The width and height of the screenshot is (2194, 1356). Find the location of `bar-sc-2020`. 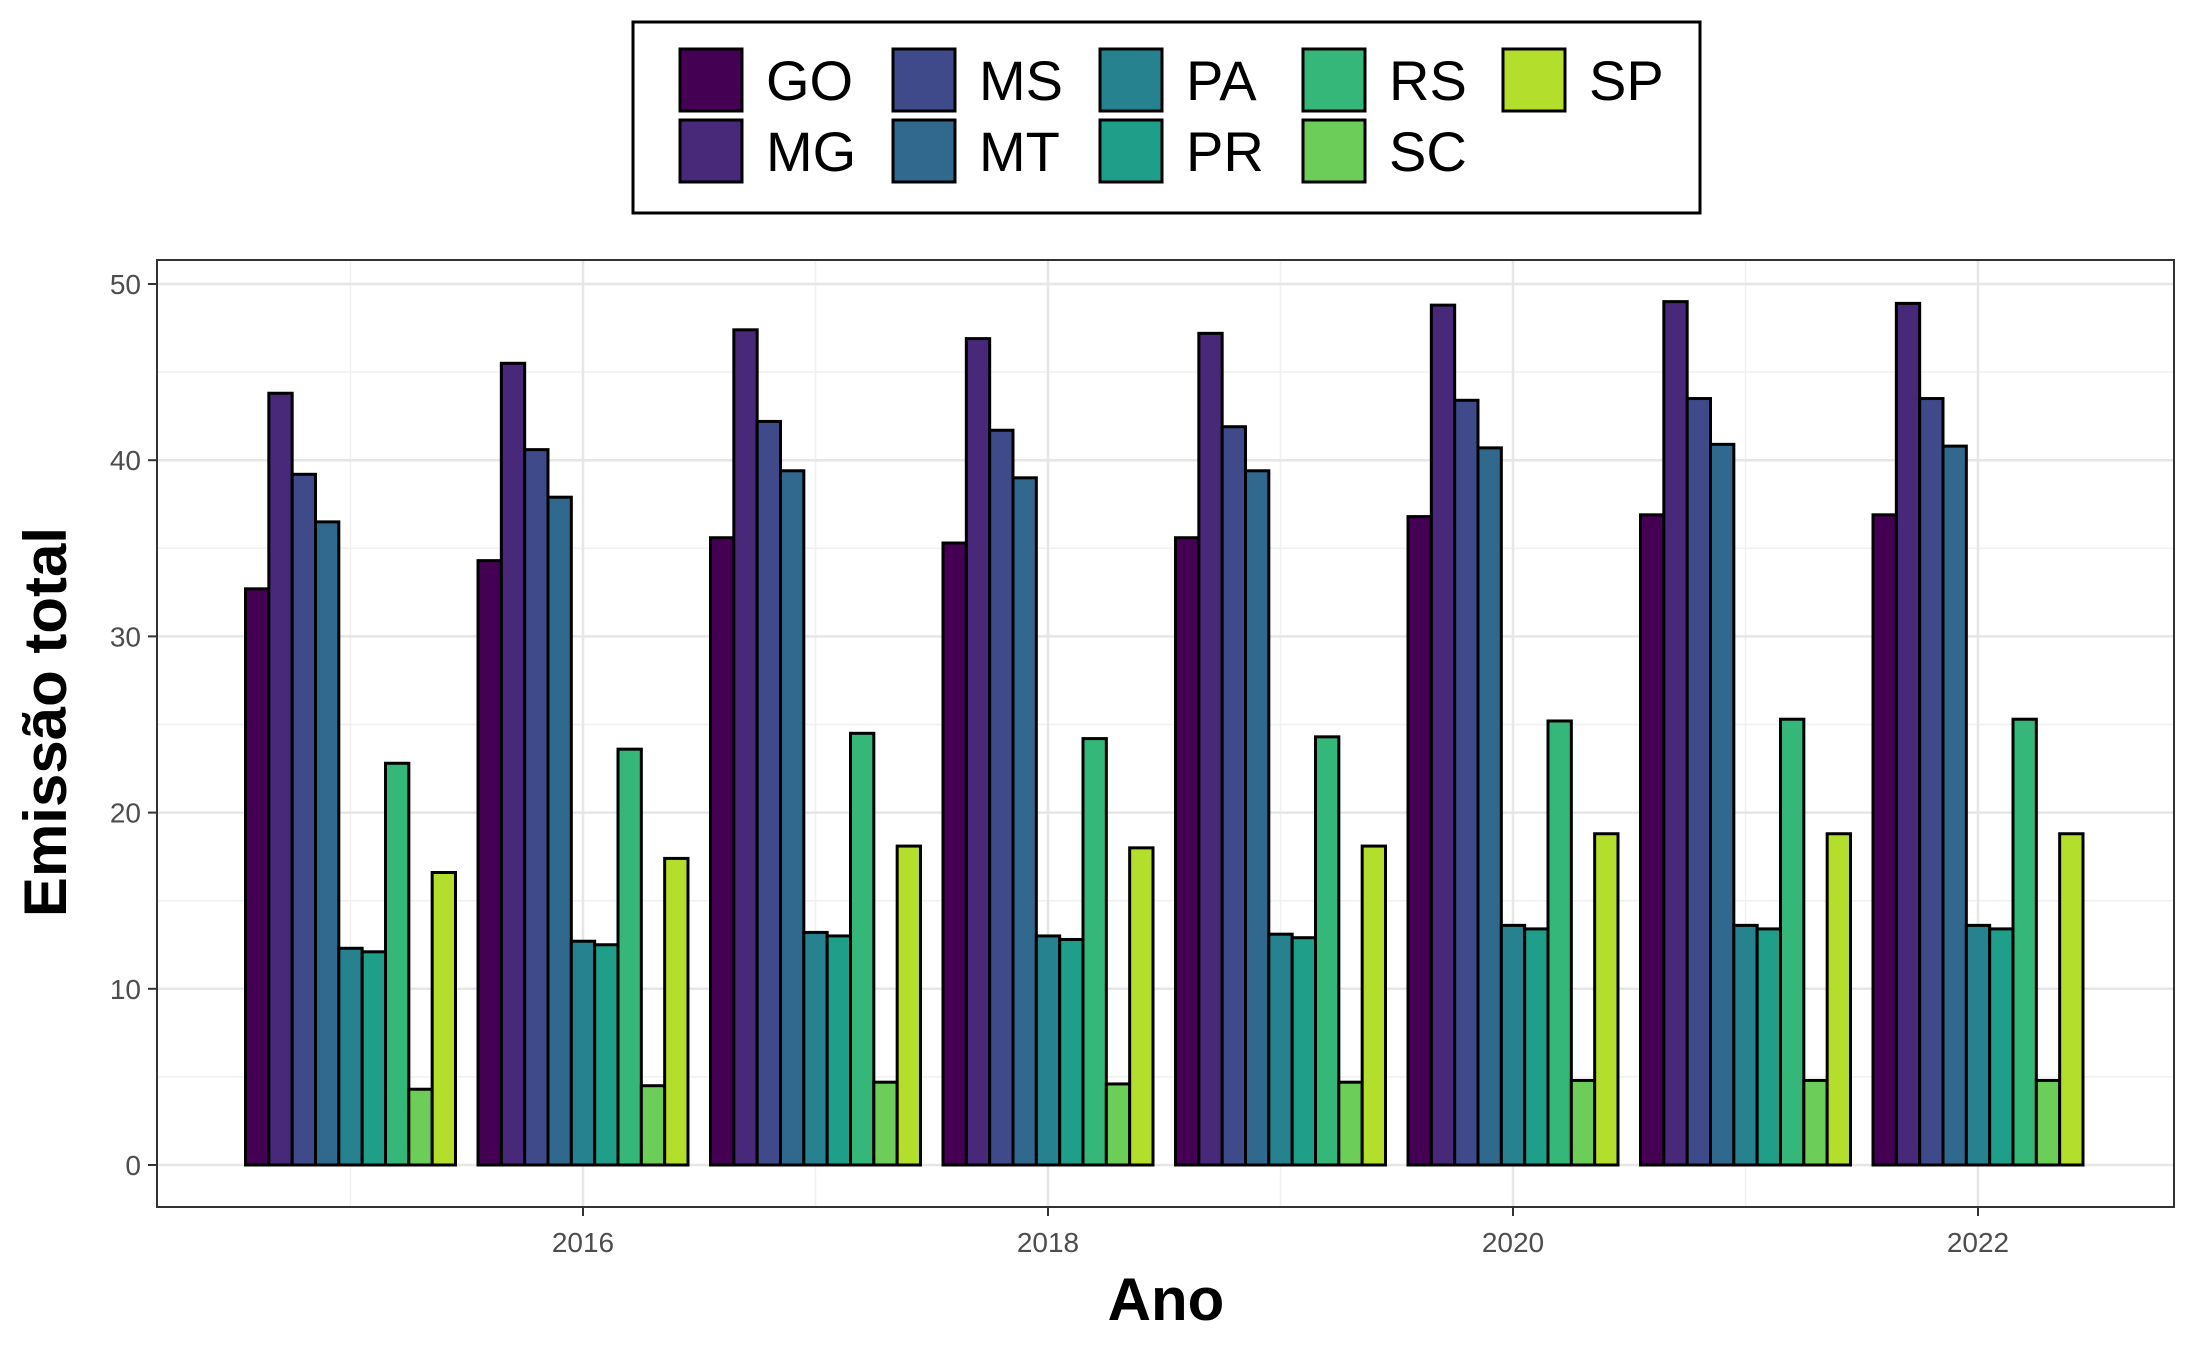

bar-sc-2020 is located at coordinates (1583, 1122).